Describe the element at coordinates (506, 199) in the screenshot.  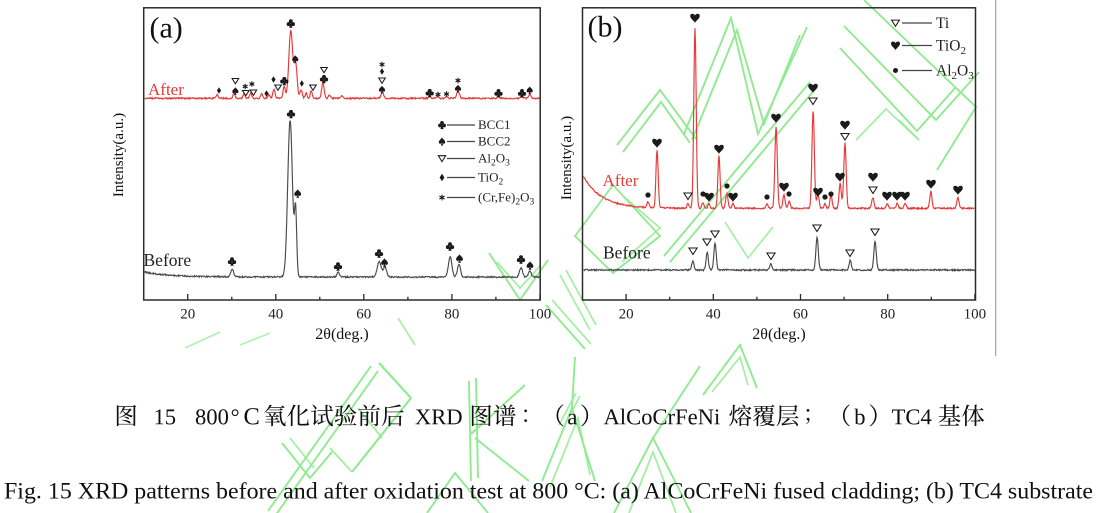
I see `svg-text: (Cr,Fe)2O3` at that location.